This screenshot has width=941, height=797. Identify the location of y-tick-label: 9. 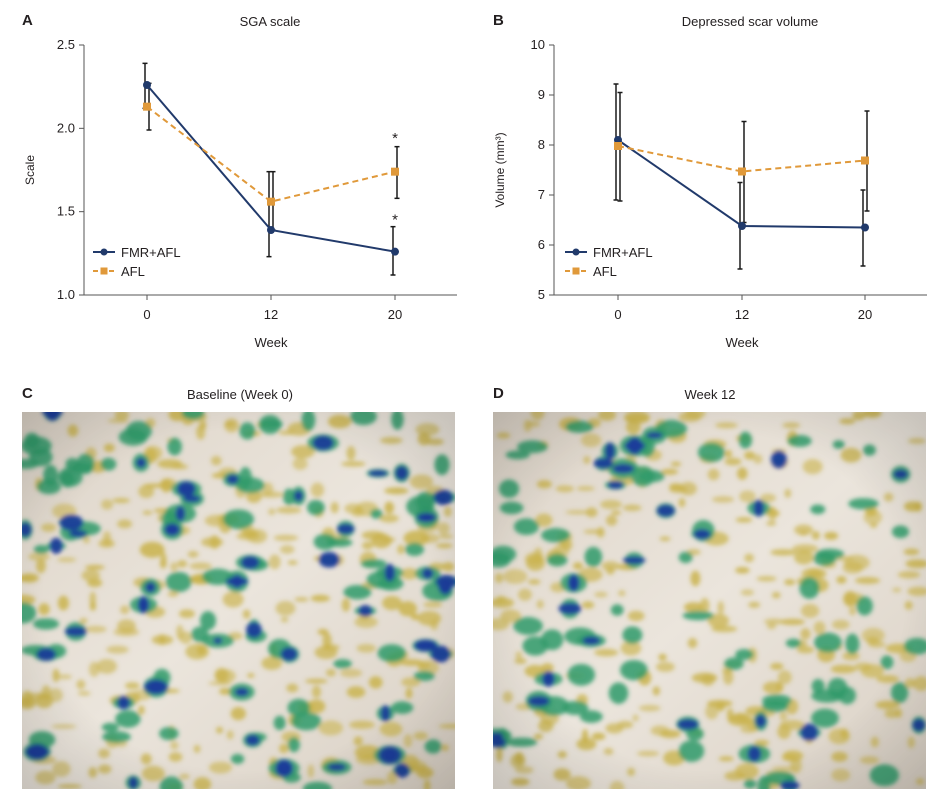
(541, 94).